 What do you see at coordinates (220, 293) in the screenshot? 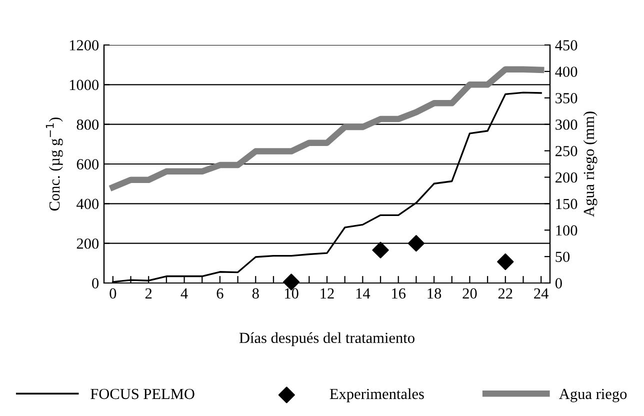
I see `x-tick-label: 6` at bounding box center [220, 293].